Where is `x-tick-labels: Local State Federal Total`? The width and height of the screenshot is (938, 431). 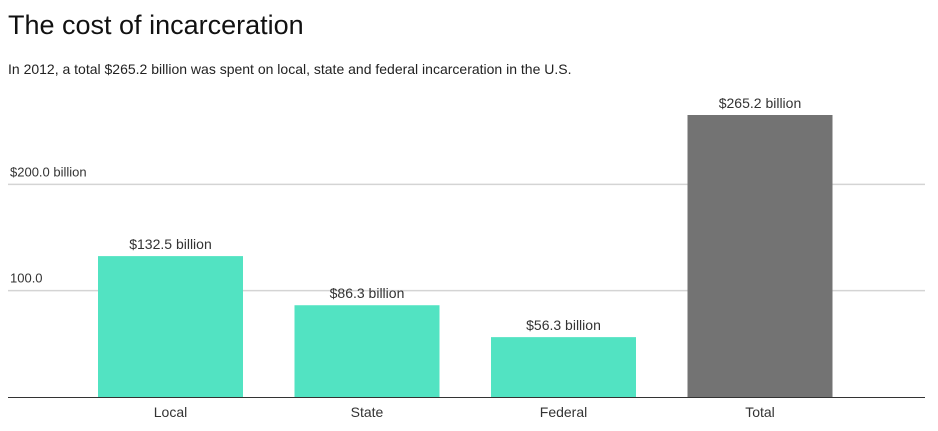 x-tick-labels: Local State Federal Total is located at coordinates (464, 412).